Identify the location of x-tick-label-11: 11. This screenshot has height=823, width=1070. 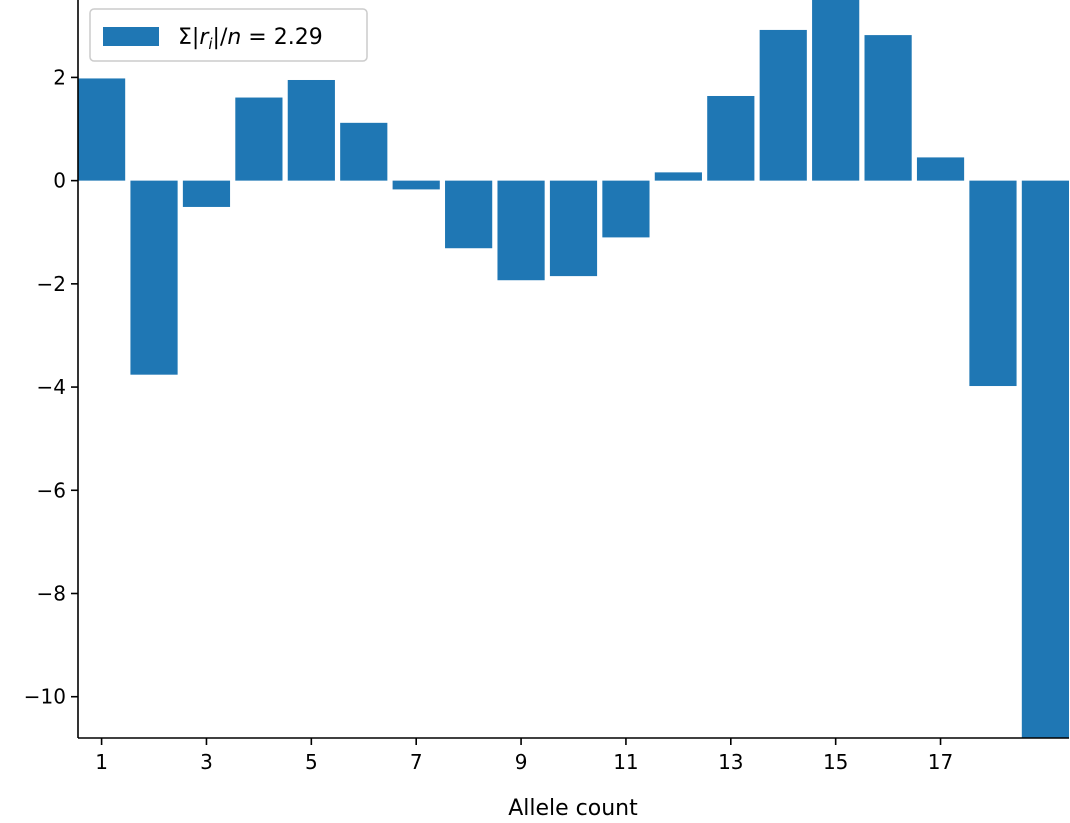
(625, 762).